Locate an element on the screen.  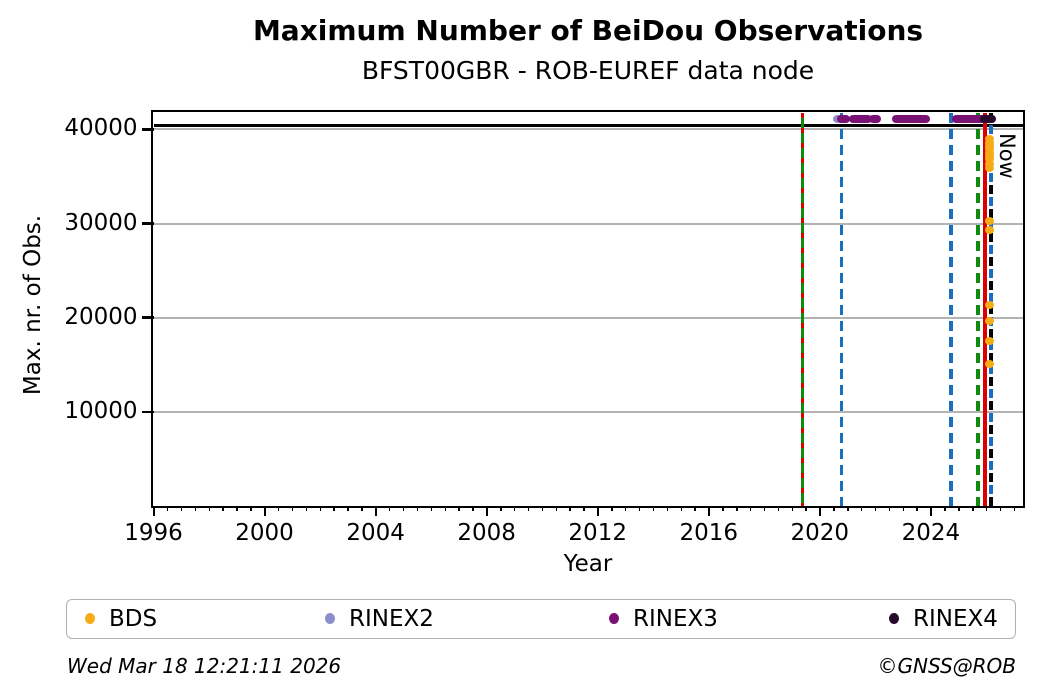
x-tick-label: 2000 is located at coordinates (264, 533).